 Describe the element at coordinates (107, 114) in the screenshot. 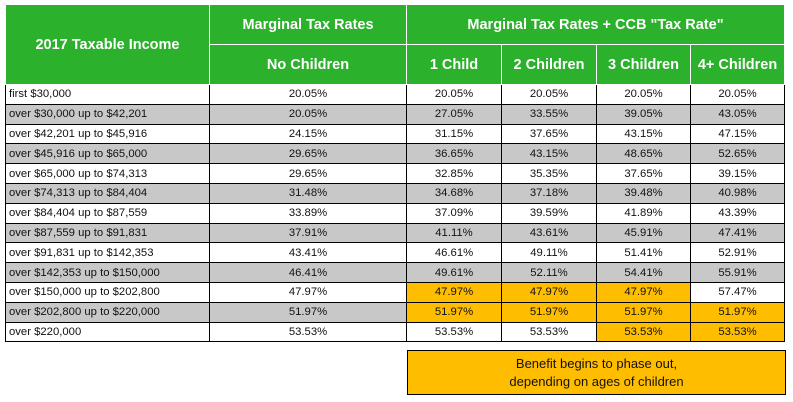

I see `income-bracket: over $30,000 up to $42,201` at that location.